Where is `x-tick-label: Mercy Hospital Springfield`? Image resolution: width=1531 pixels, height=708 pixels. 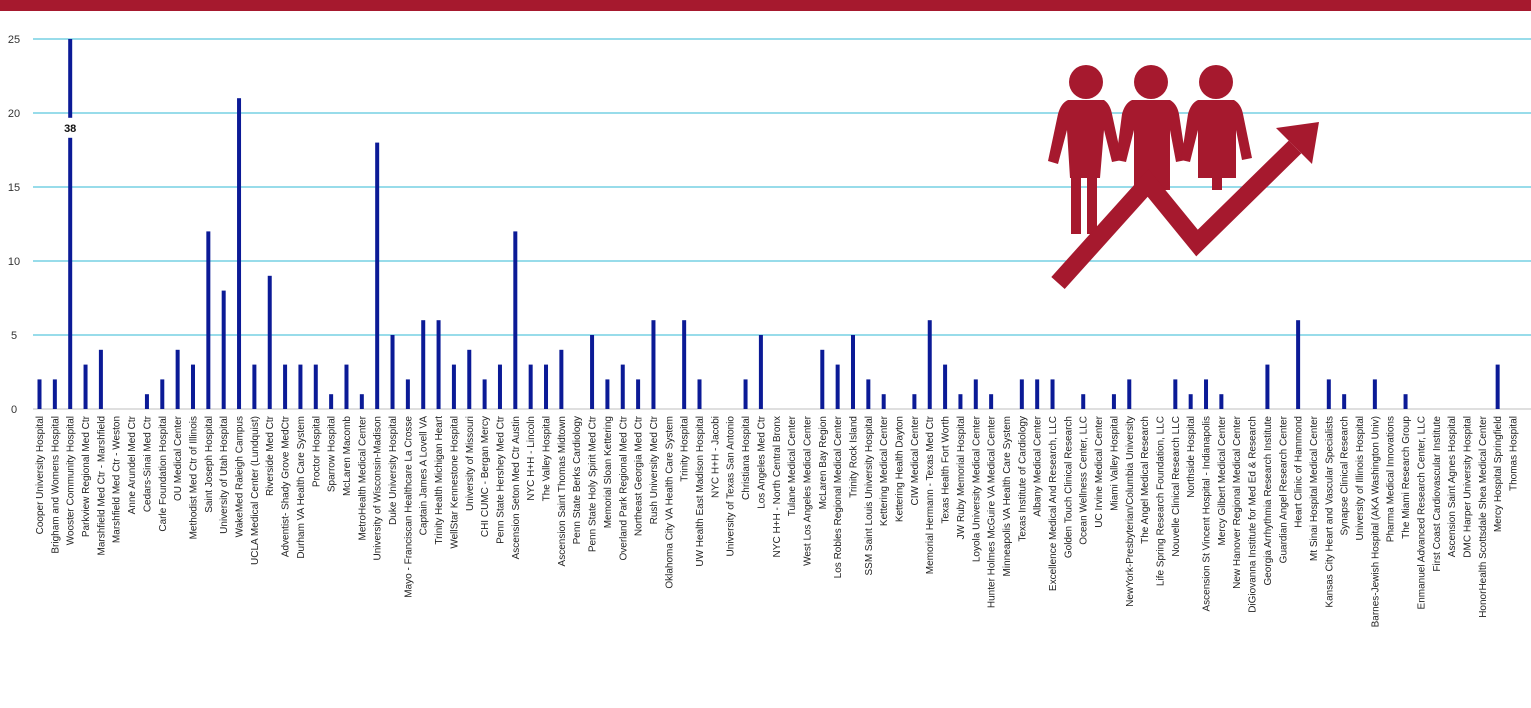 x-tick-label: Mercy Hospital Springfield is located at coordinates (1498, 474).